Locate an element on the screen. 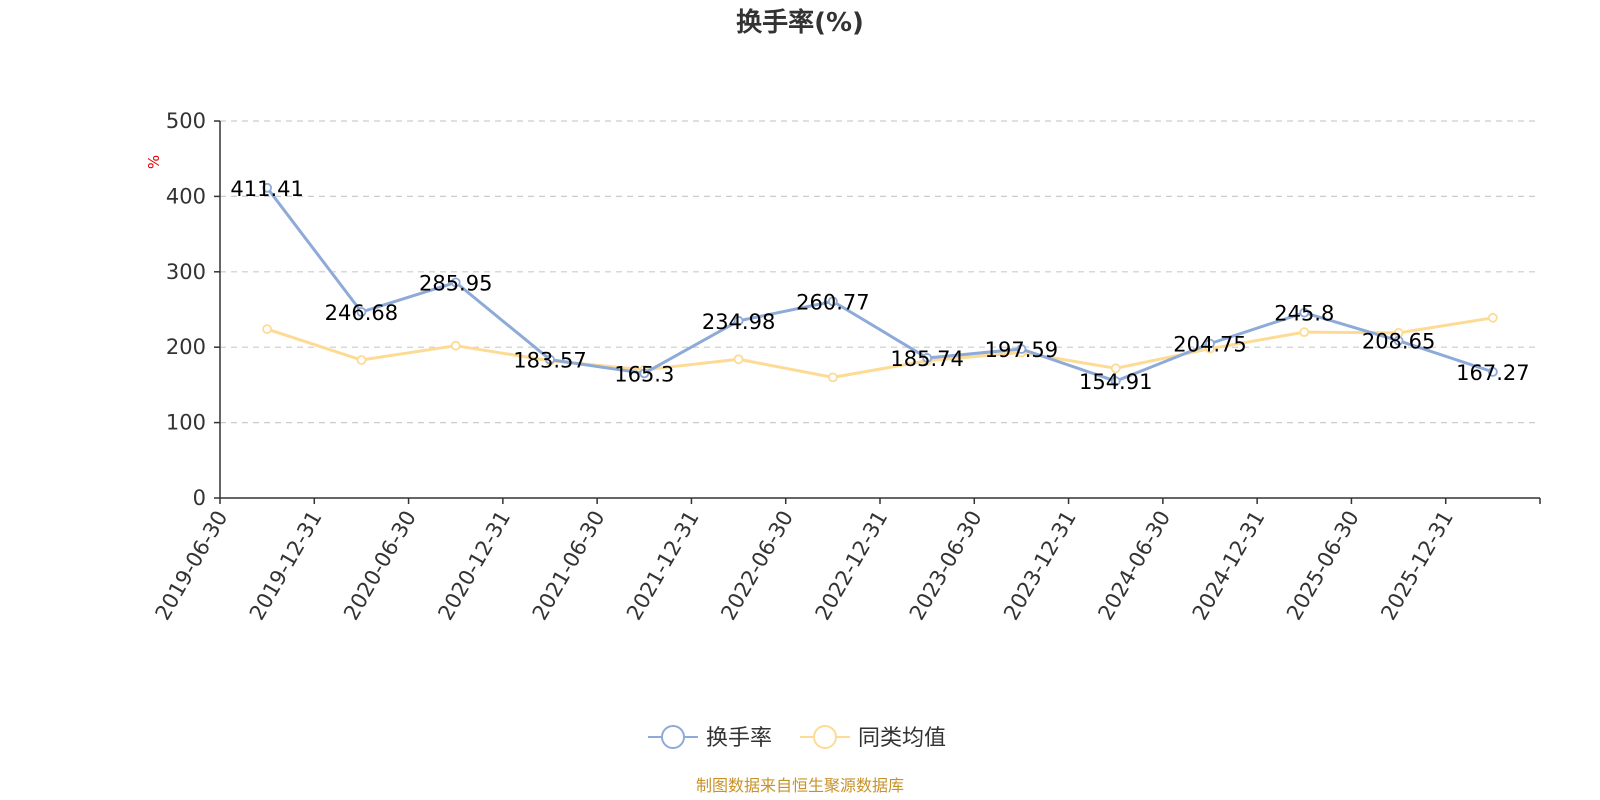 Image resolution: width=1600 pixels, height=800 pixels. x-tick-label: 2023-06-30 is located at coordinates (946, 566).